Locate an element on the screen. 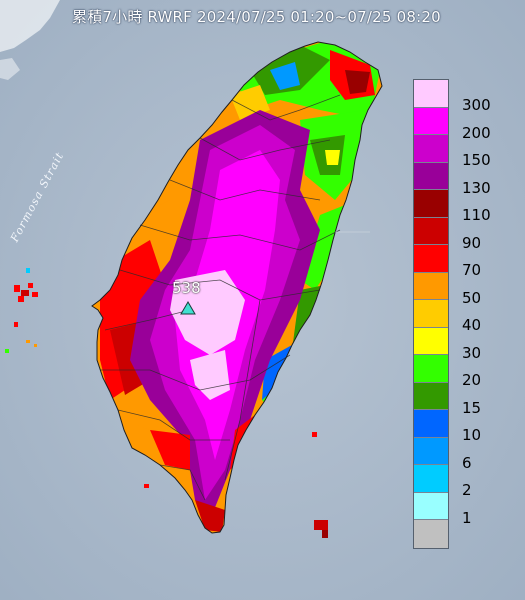  legend-label: 10 is located at coordinates (472, 435).